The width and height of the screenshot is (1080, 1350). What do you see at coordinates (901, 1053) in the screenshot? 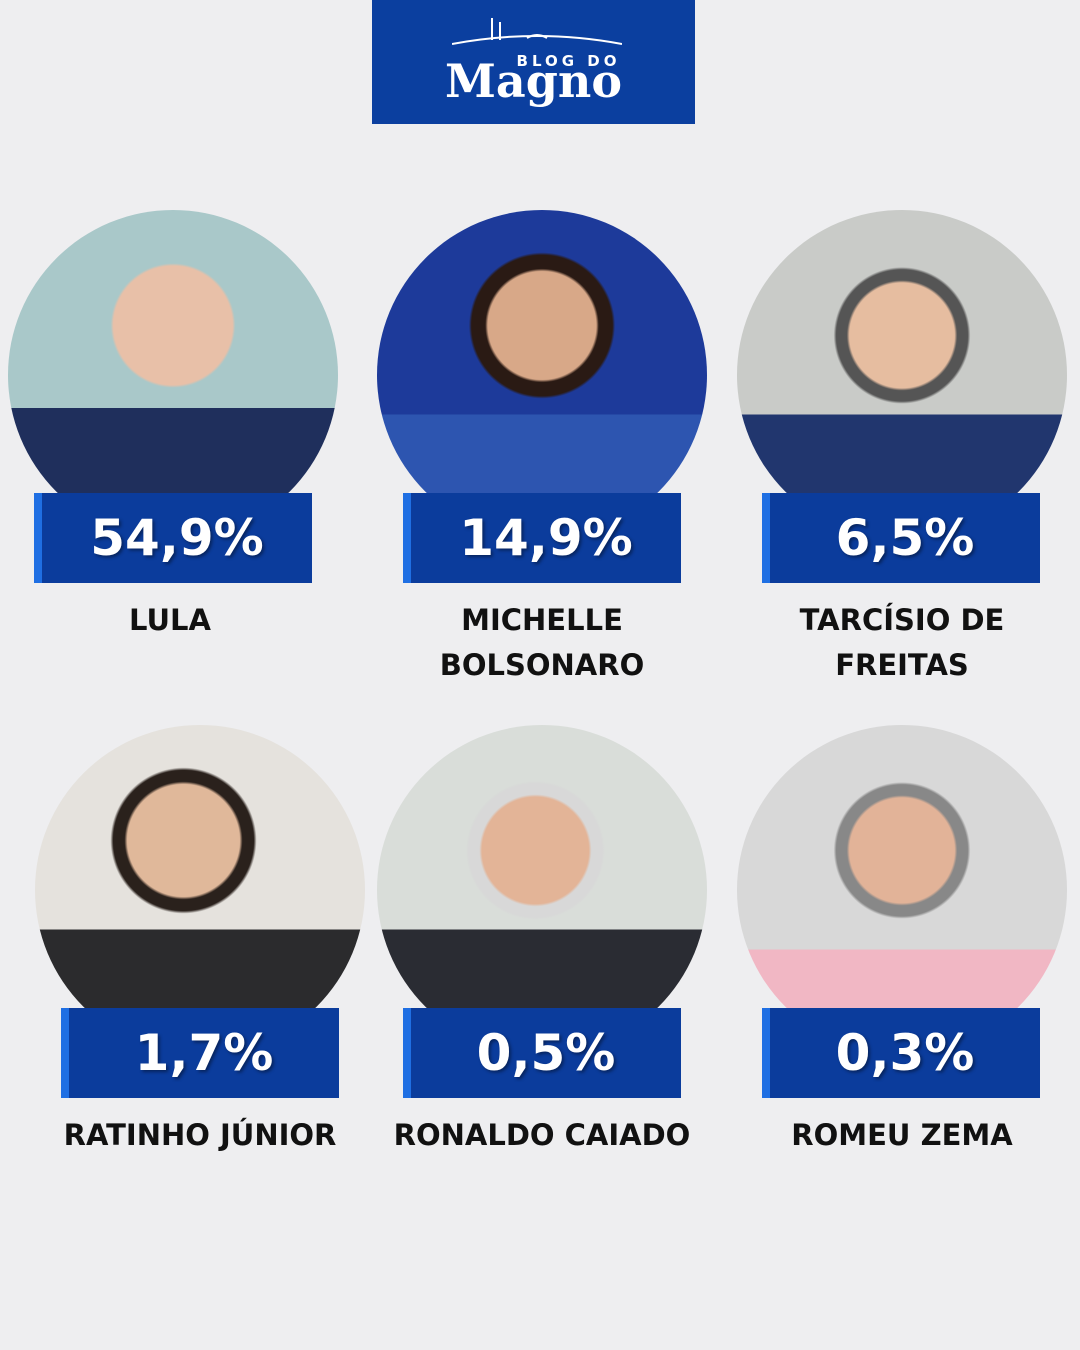
I see `percent-label: 0,3%` at bounding box center [901, 1053].